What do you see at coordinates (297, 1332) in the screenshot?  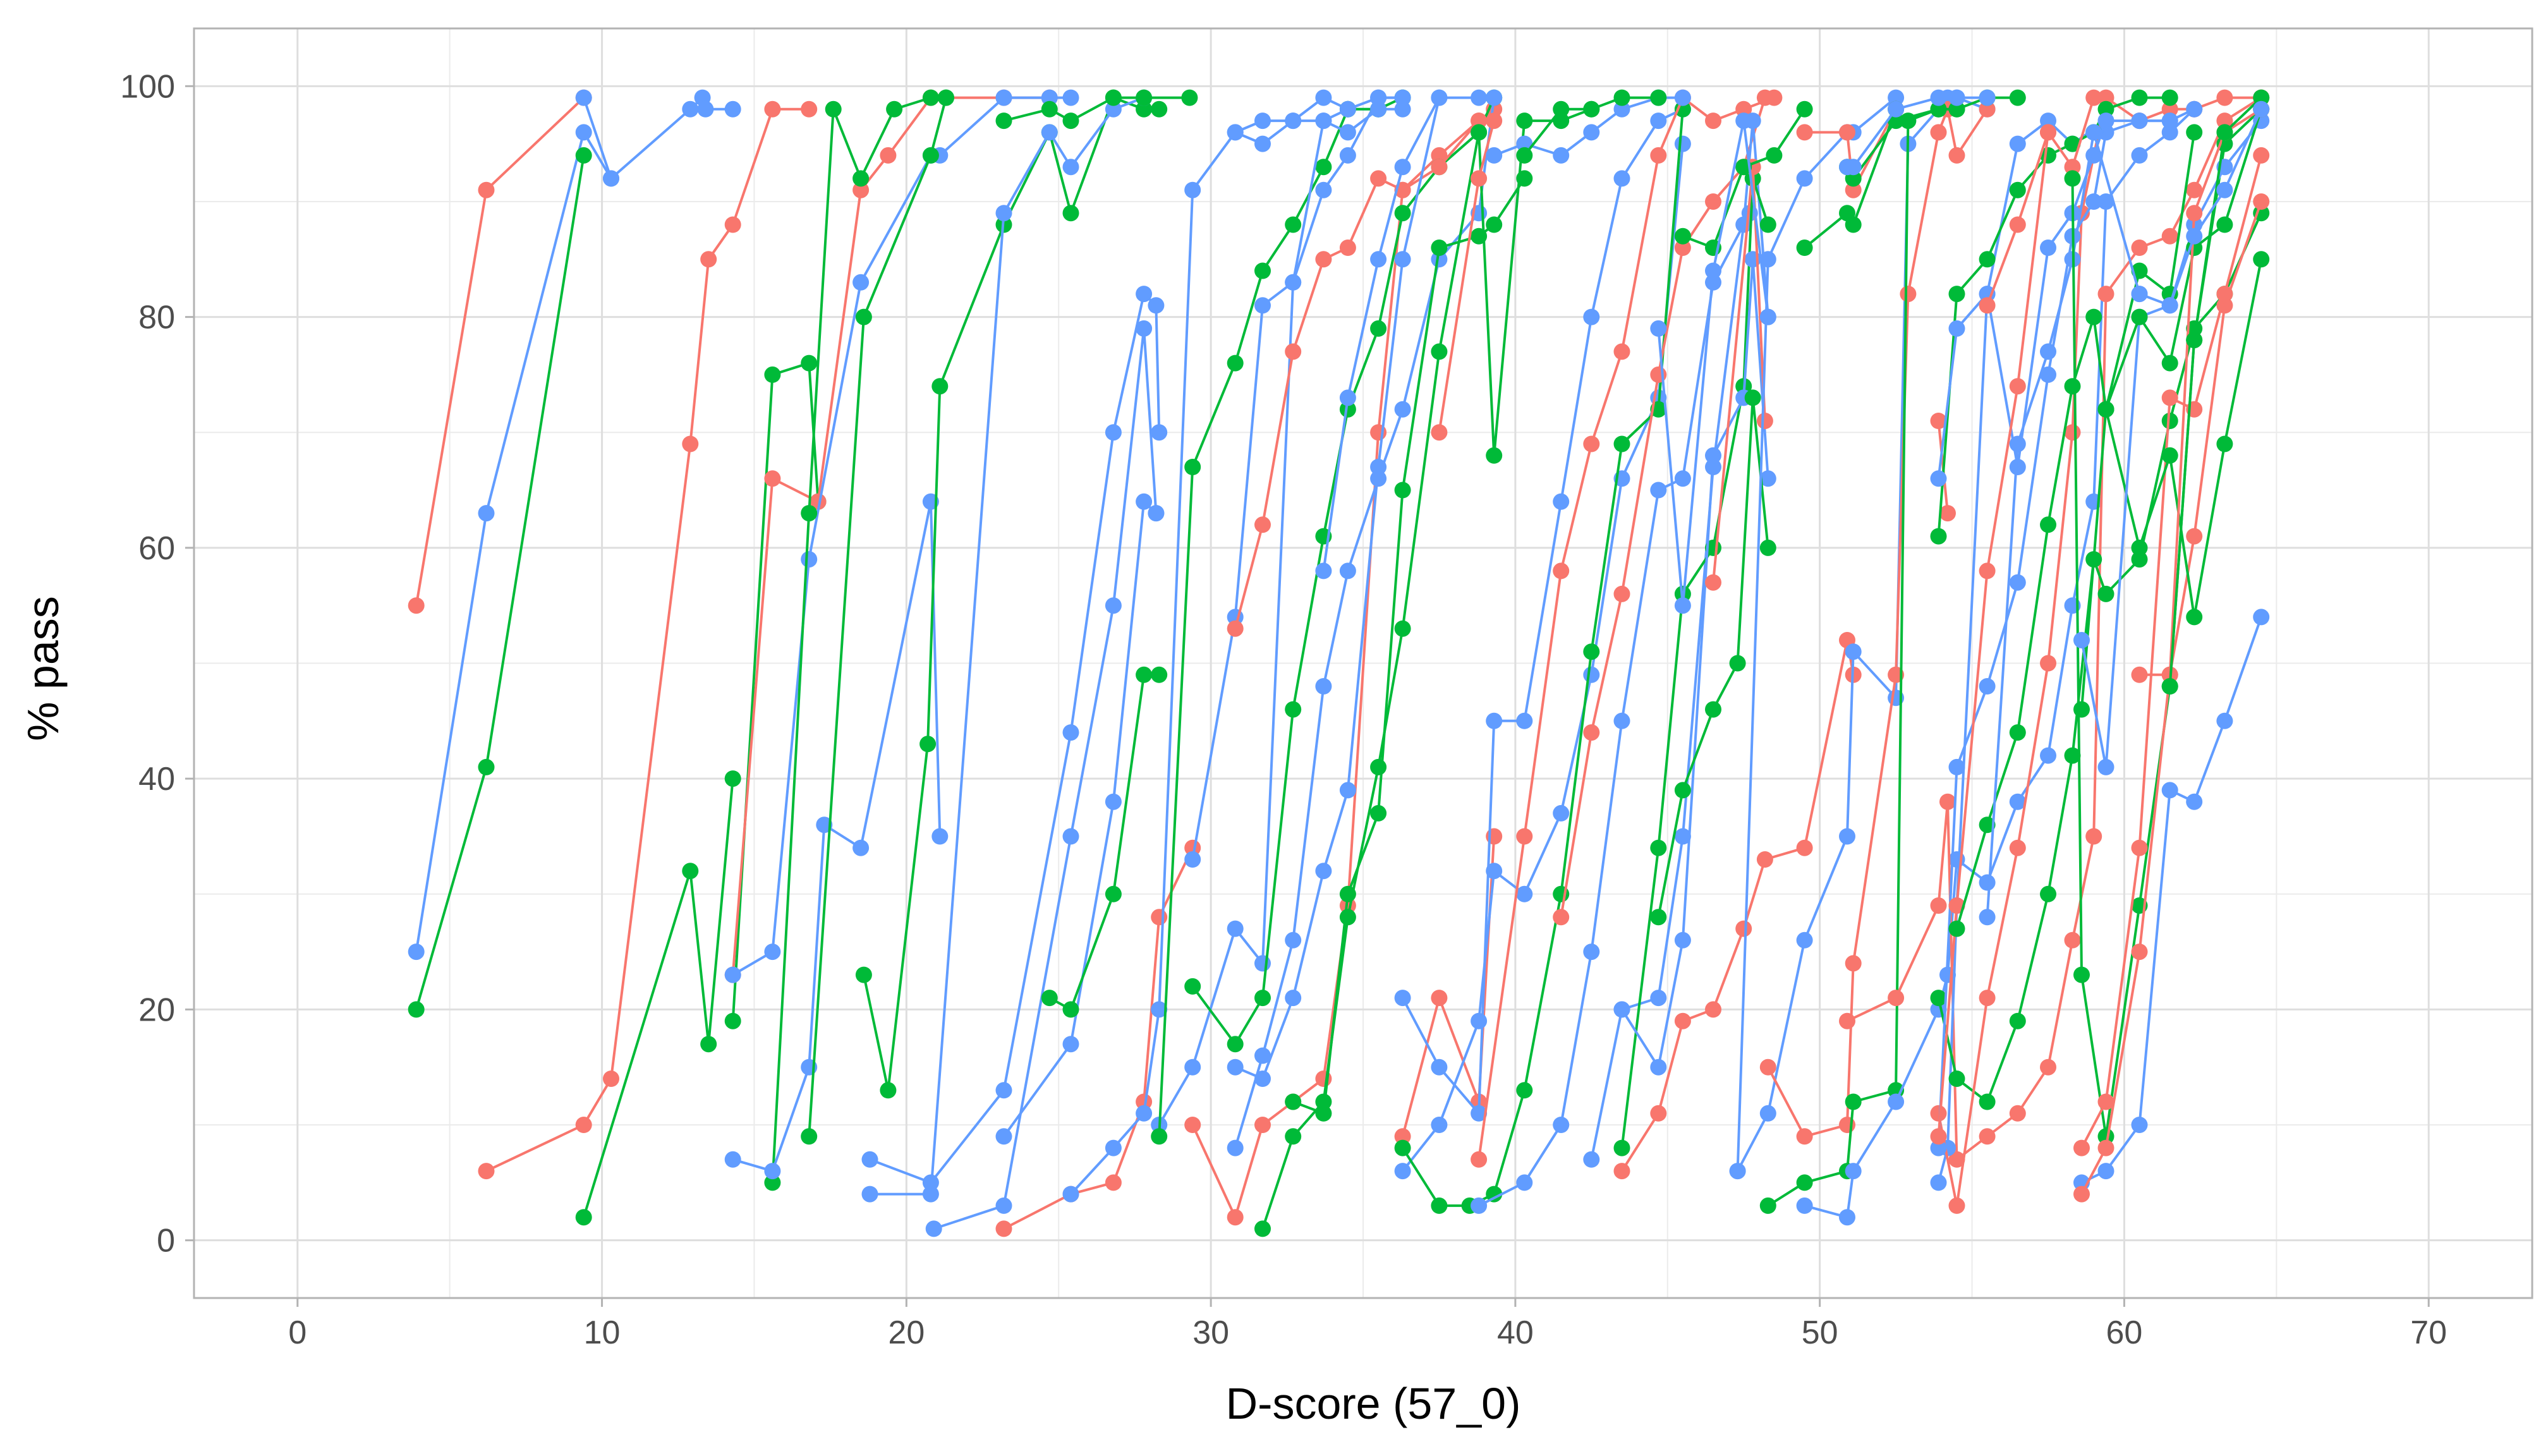 I see `x-tick-label: 0` at bounding box center [297, 1332].